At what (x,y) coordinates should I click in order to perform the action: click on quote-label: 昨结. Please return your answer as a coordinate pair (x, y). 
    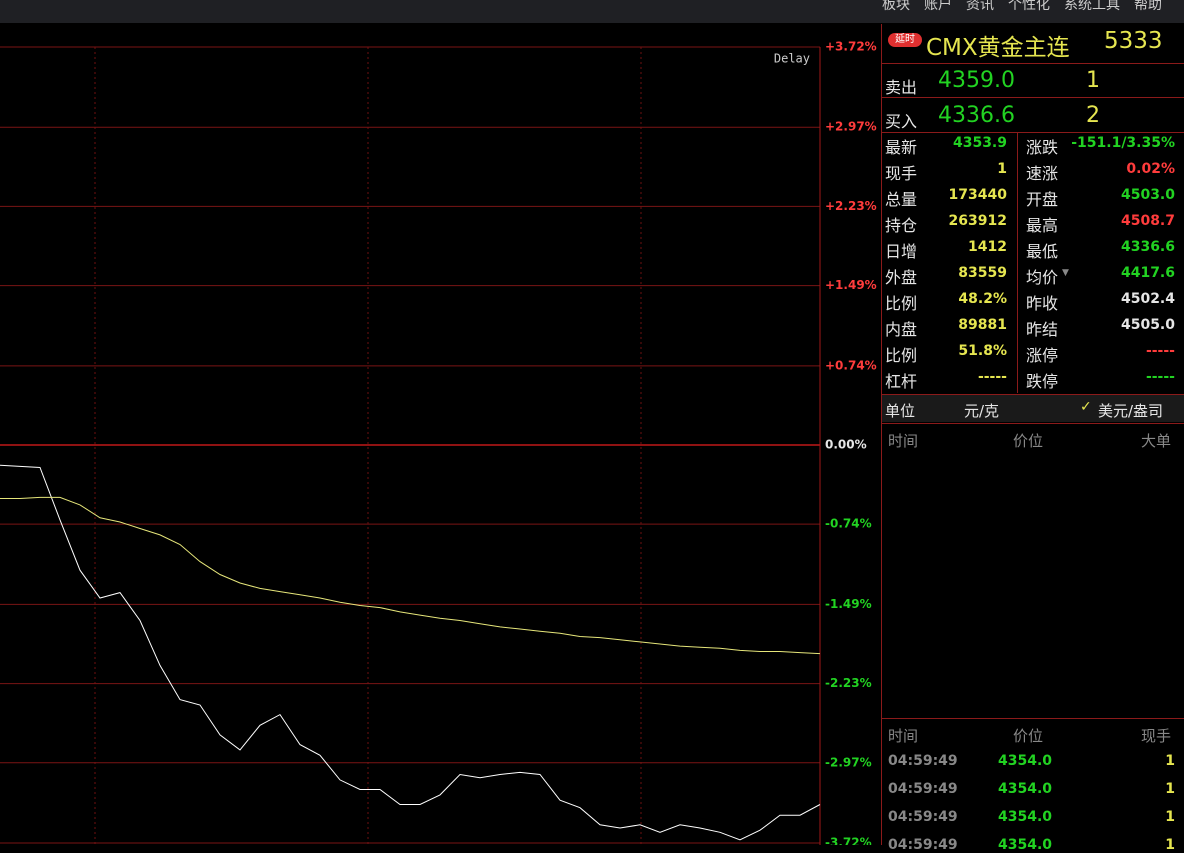
    Looking at the image, I should click on (1042, 329).